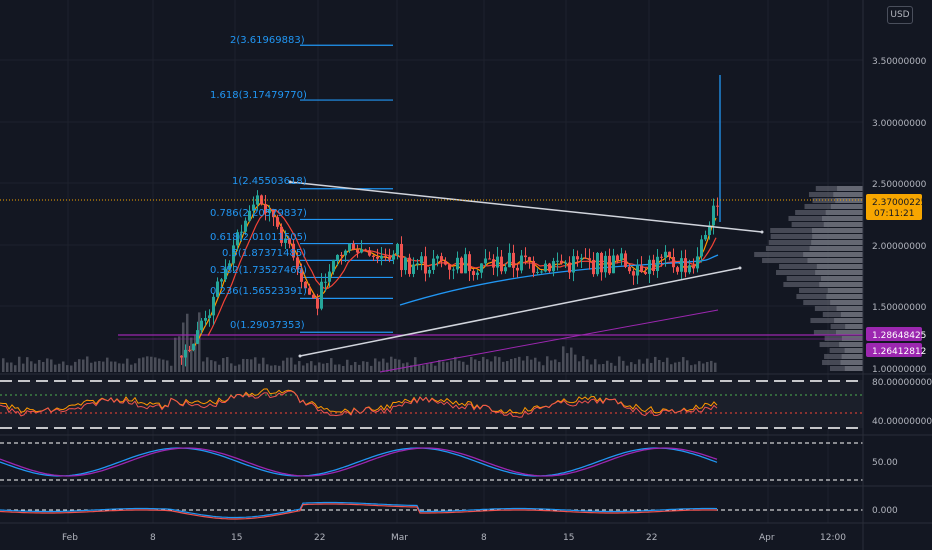 The width and height of the screenshot is (932, 550). I want to click on rsi-bg, so click(431, 404).